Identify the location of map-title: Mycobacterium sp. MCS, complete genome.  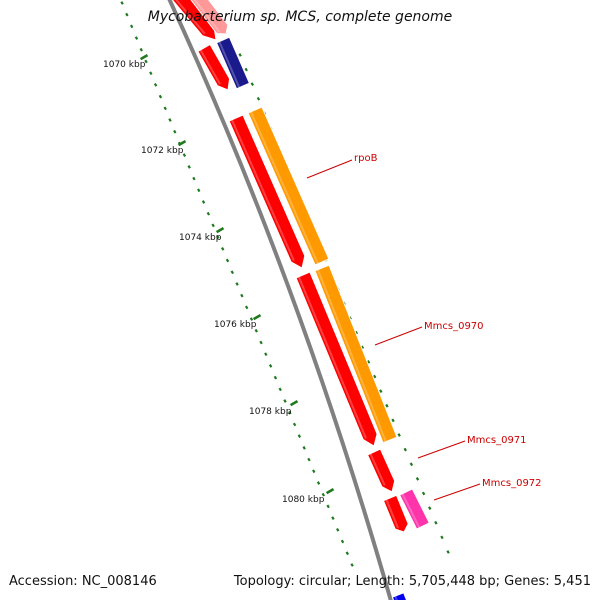
(300, 17).